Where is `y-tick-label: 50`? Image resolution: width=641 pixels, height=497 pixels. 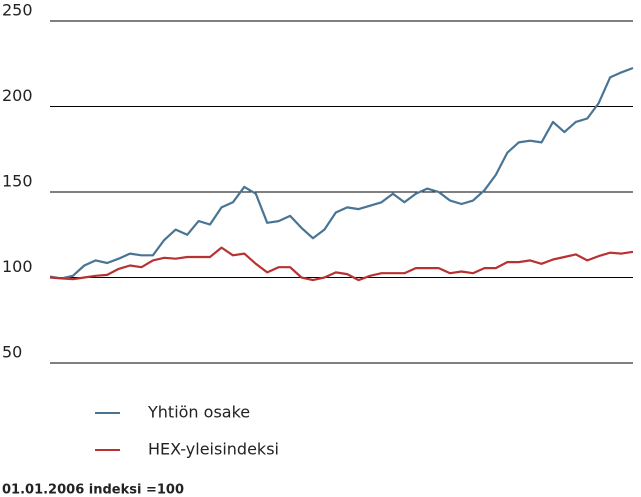 y-tick-label: 50 is located at coordinates (12, 352).